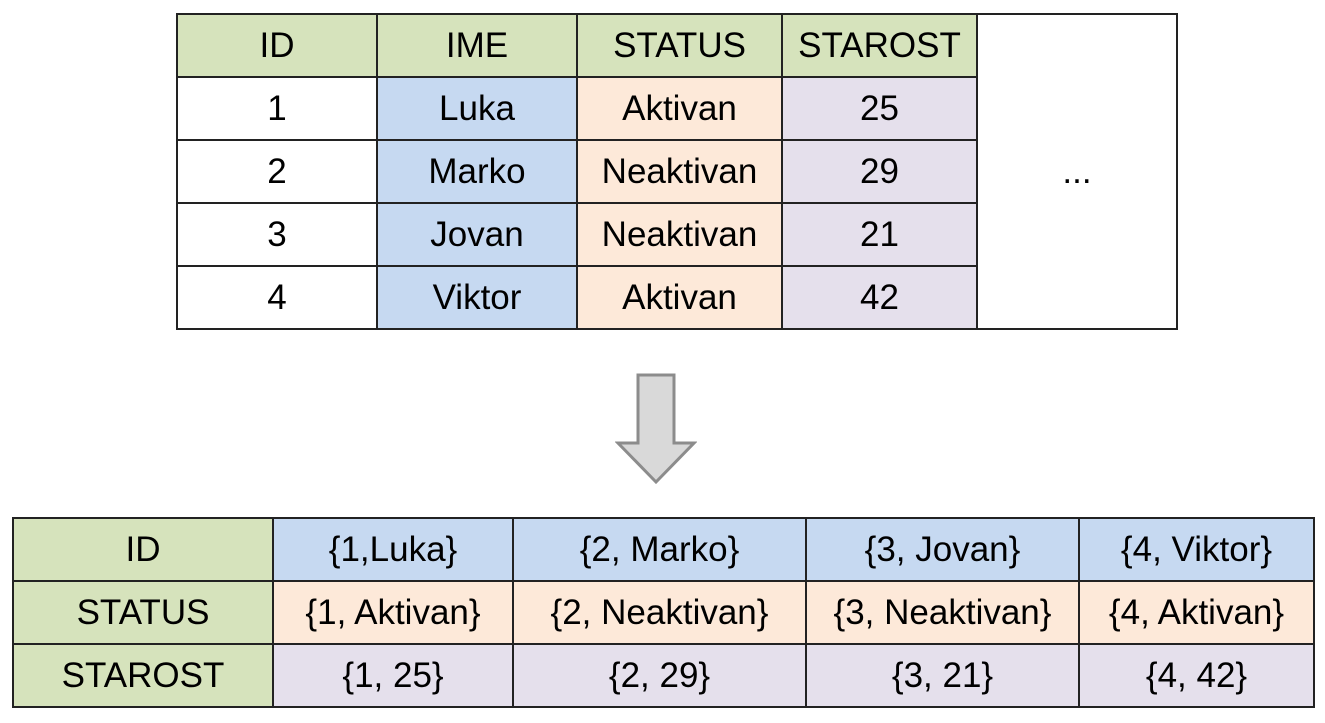 Image resolution: width=1325 pixels, height=723 pixels. I want to click on id-status-pair-cell: {2, Neaktivan}, so click(659, 612).